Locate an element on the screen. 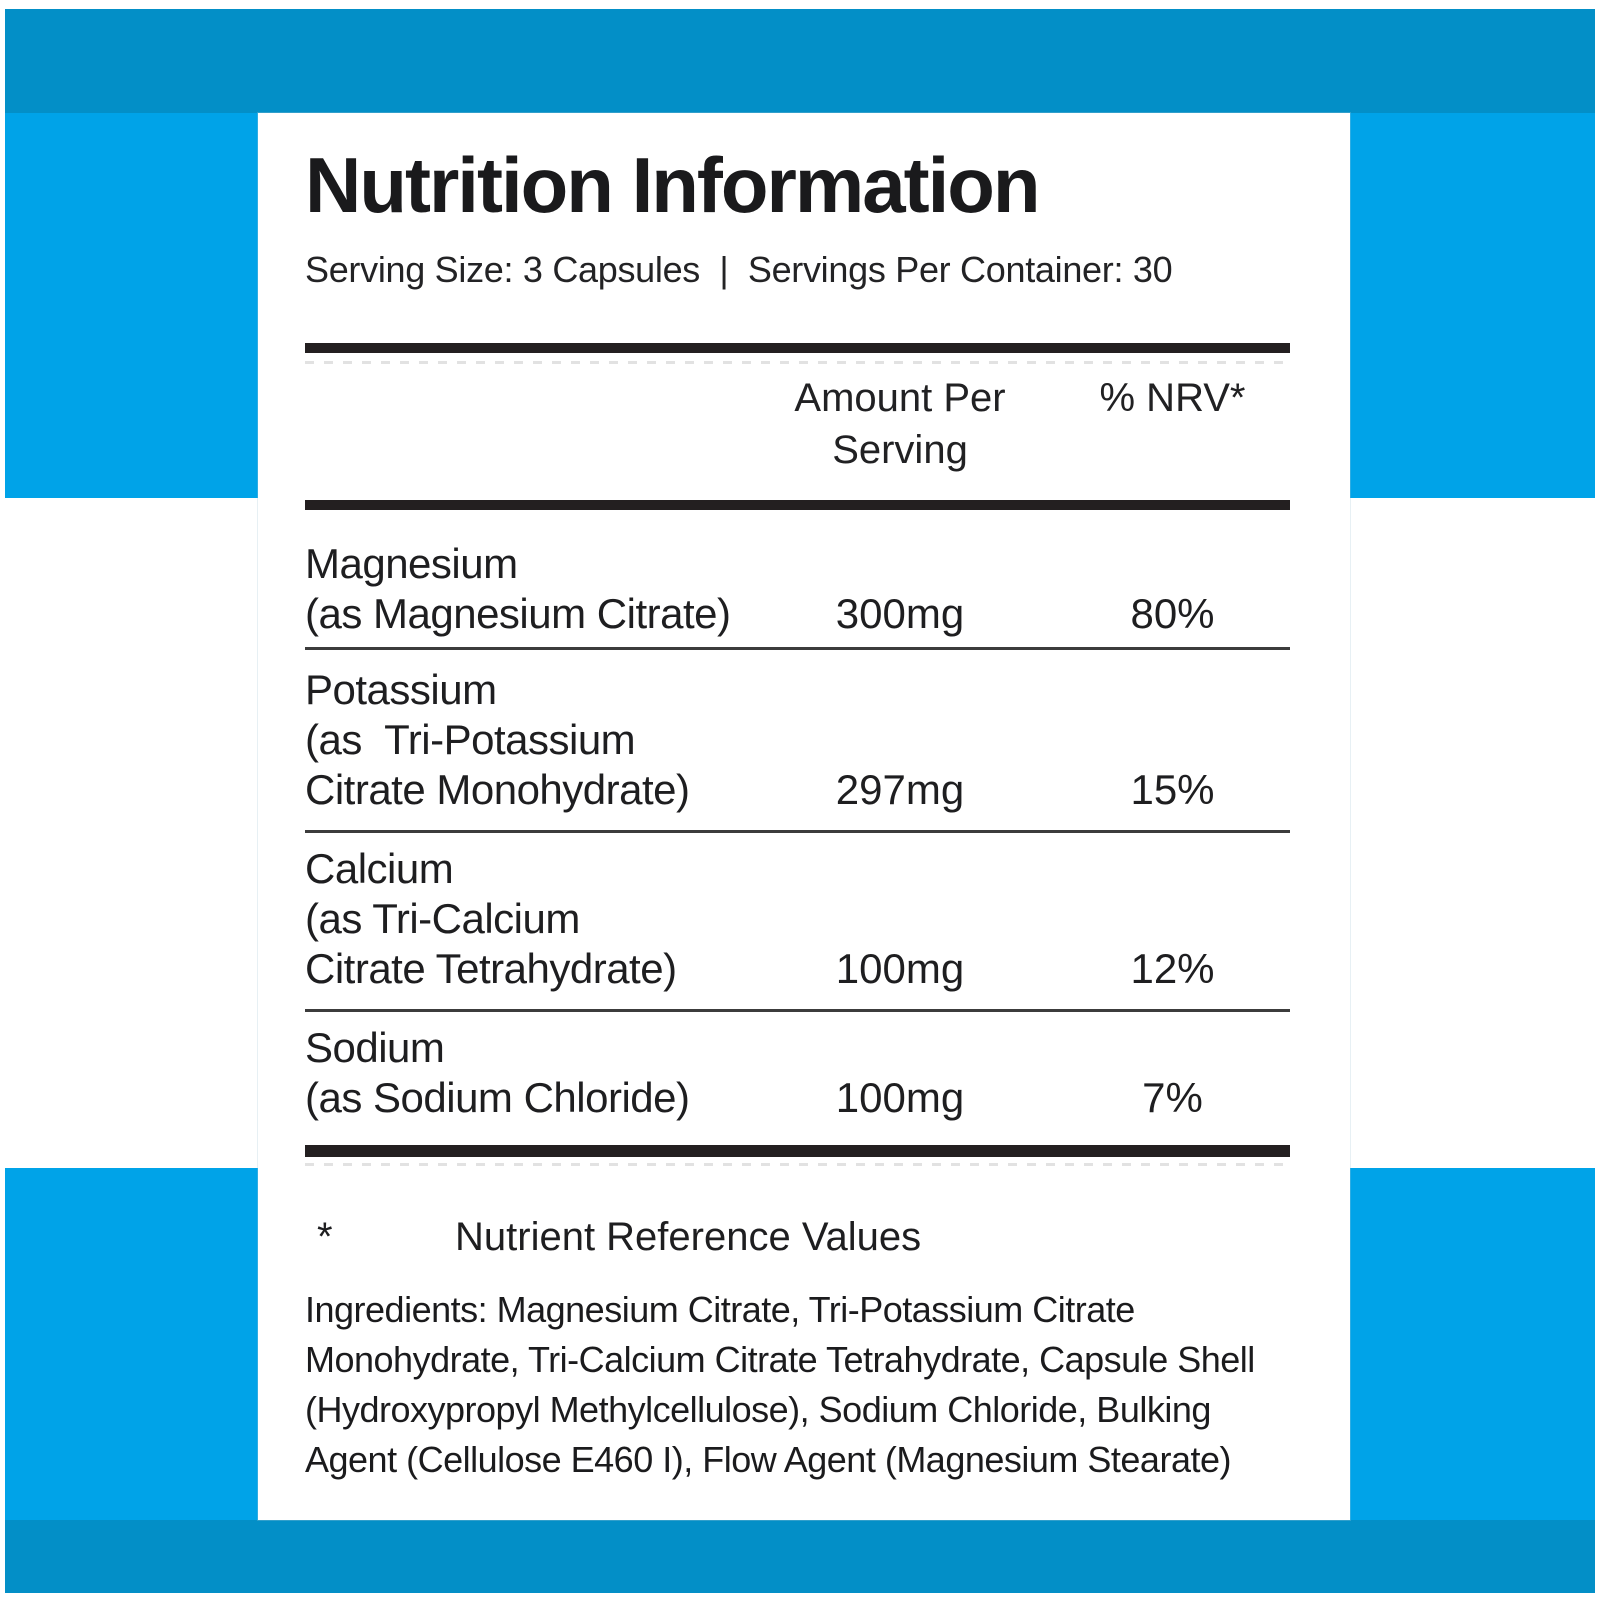 The height and width of the screenshot is (1600, 1600). page-title: Nutrition Information is located at coordinates (673, 185).